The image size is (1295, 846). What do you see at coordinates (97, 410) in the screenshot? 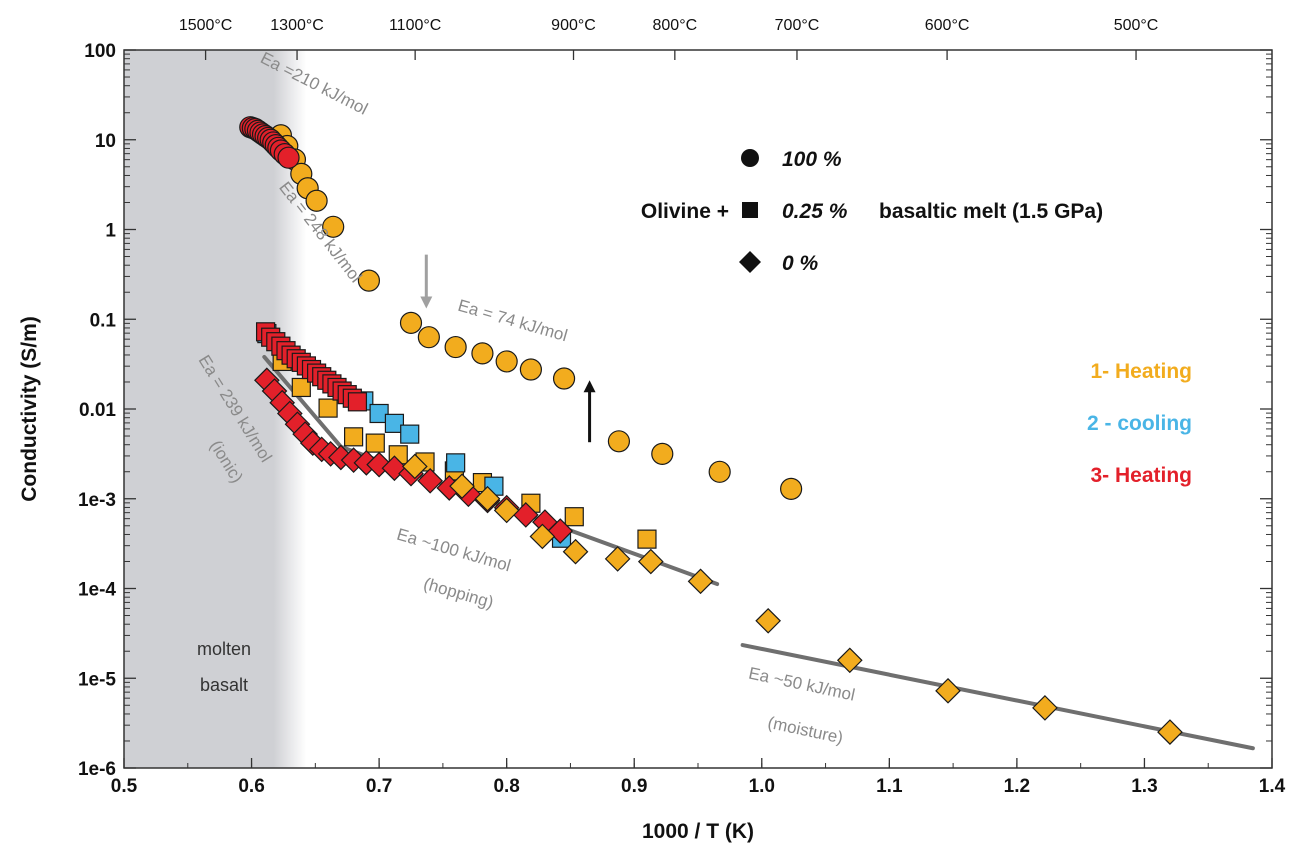
I see `y-tick-label: 0.01` at bounding box center [97, 410].